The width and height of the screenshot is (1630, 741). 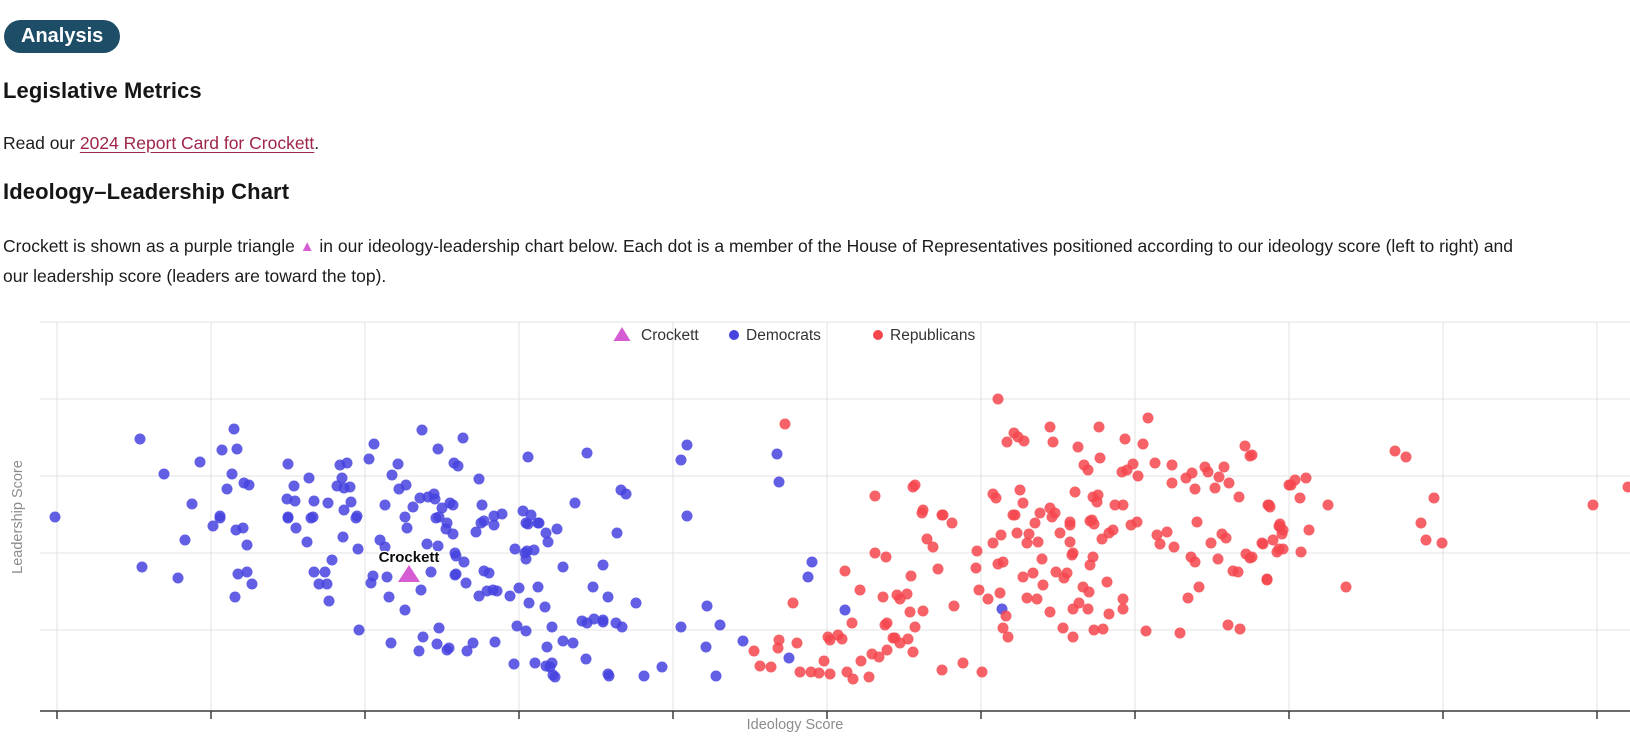 What do you see at coordinates (197, 143) in the screenshot?
I see `report-card-link: 2024 Report Card for Crockett` at bounding box center [197, 143].